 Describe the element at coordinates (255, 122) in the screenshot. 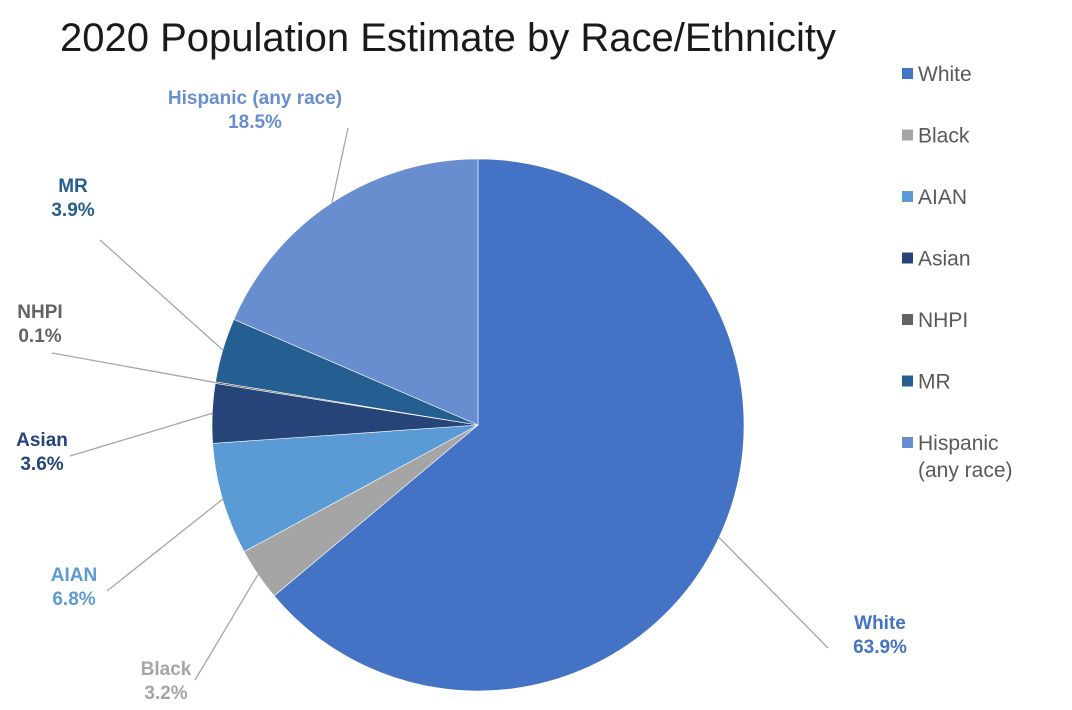

I see `data-label-value: 18.5%` at that location.